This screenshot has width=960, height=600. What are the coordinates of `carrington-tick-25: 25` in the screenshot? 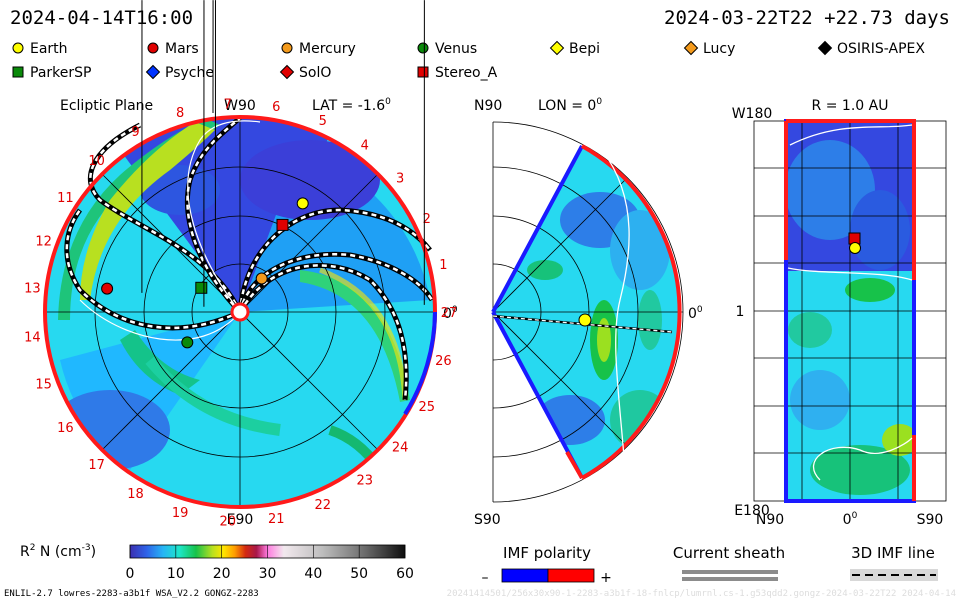 It's located at (427, 407).